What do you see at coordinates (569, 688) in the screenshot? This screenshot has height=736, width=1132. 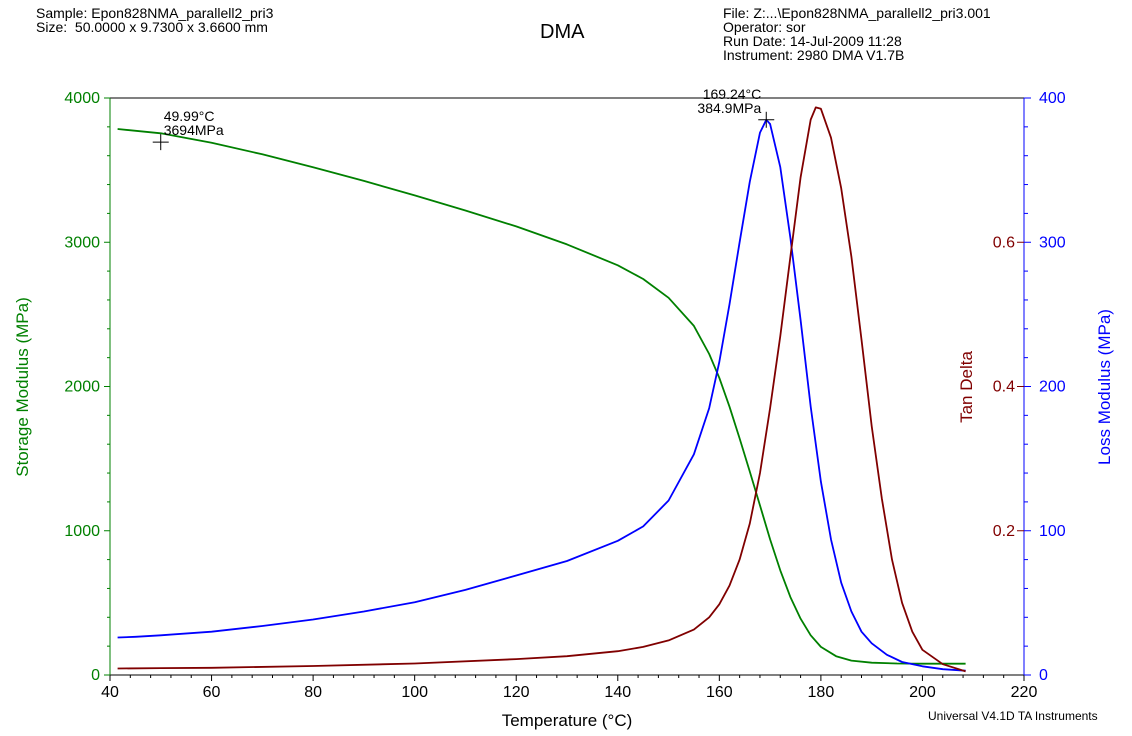 I see `x-axis: 40 60 80 100 120 140 160 180 200 220` at bounding box center [569, 688].